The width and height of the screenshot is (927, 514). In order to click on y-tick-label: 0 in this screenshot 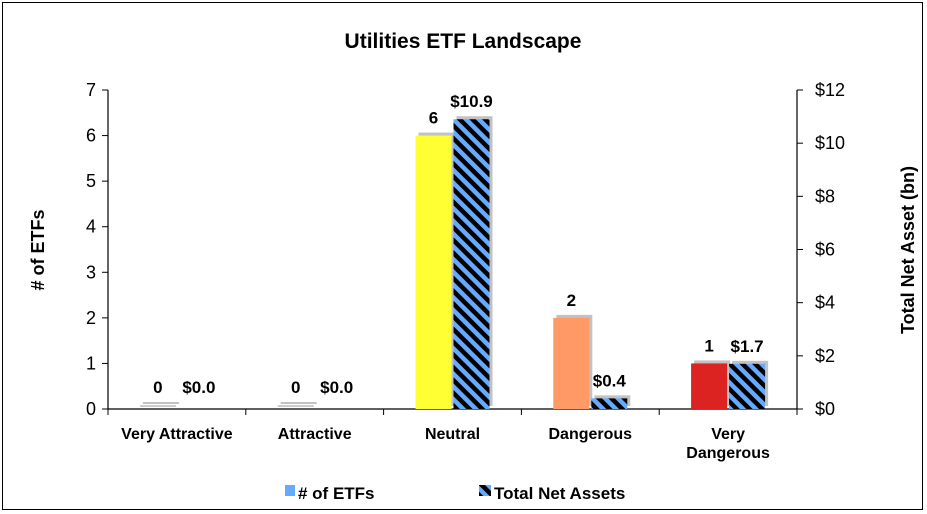, I will do `click(91, 409)`.